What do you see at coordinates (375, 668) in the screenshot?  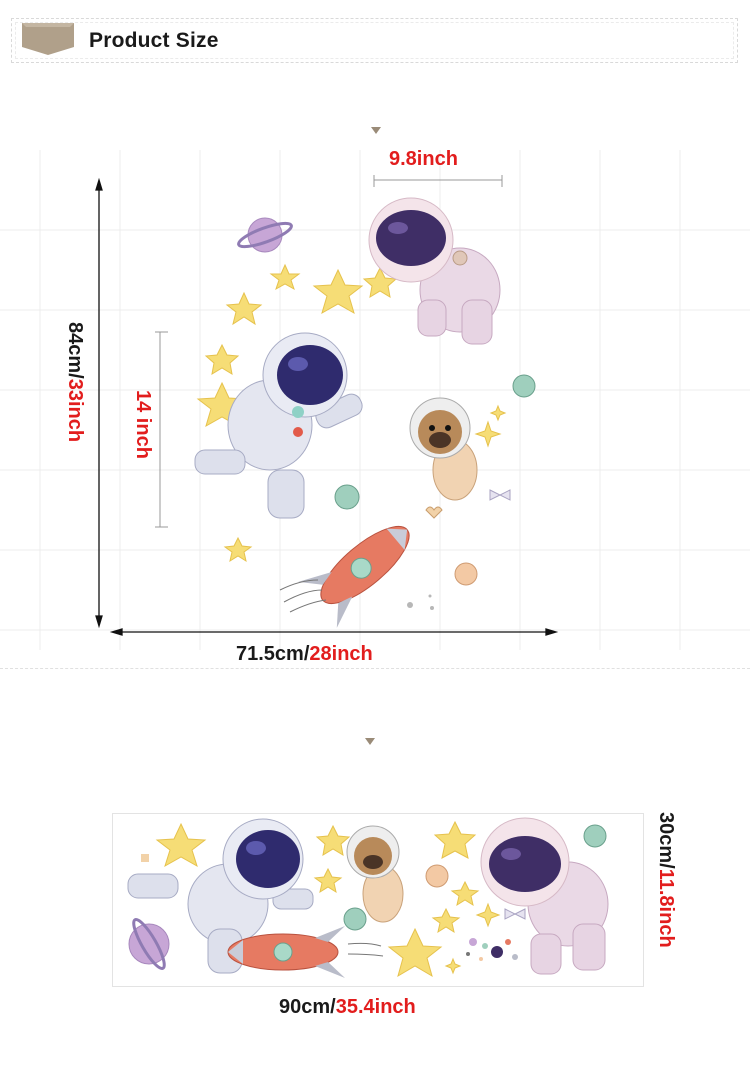 I see `section-divider` at bounding box center [375, 668].